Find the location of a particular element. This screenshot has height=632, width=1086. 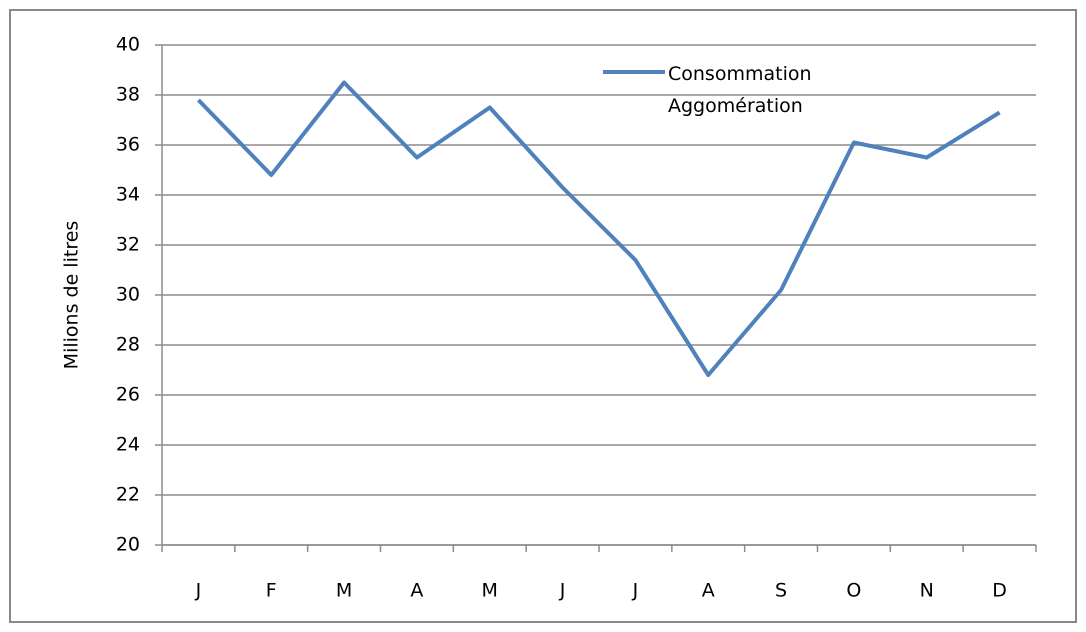

y-tick-label: 32 is located at coordinates (128, 245).